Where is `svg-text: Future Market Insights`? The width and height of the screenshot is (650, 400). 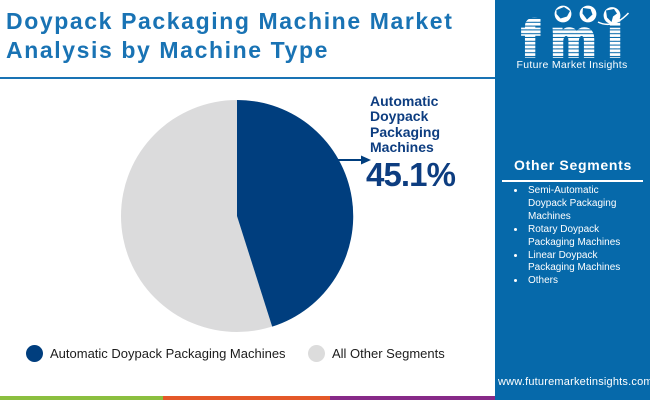 svg-text: Future Market Insights is located at coordinates (572, 65).